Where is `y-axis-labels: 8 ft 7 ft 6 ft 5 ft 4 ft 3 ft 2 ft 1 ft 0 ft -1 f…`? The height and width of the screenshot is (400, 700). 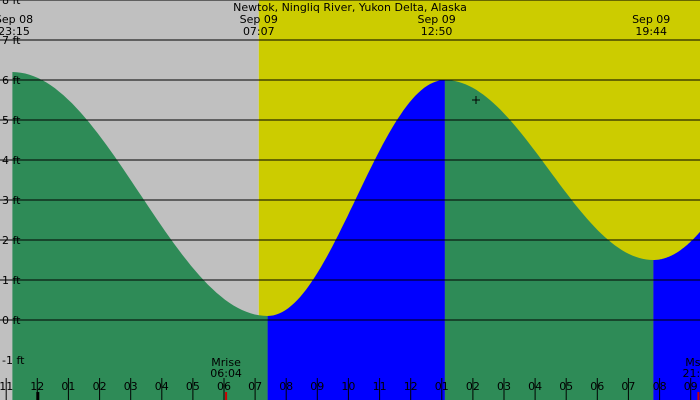 y-axis-labels: 8 ft 7 ft 6 ft 5 ft 4 ft 3 ft 2 ft 1 ft 0 ft -1 f… is located at coordinates (13, 183).